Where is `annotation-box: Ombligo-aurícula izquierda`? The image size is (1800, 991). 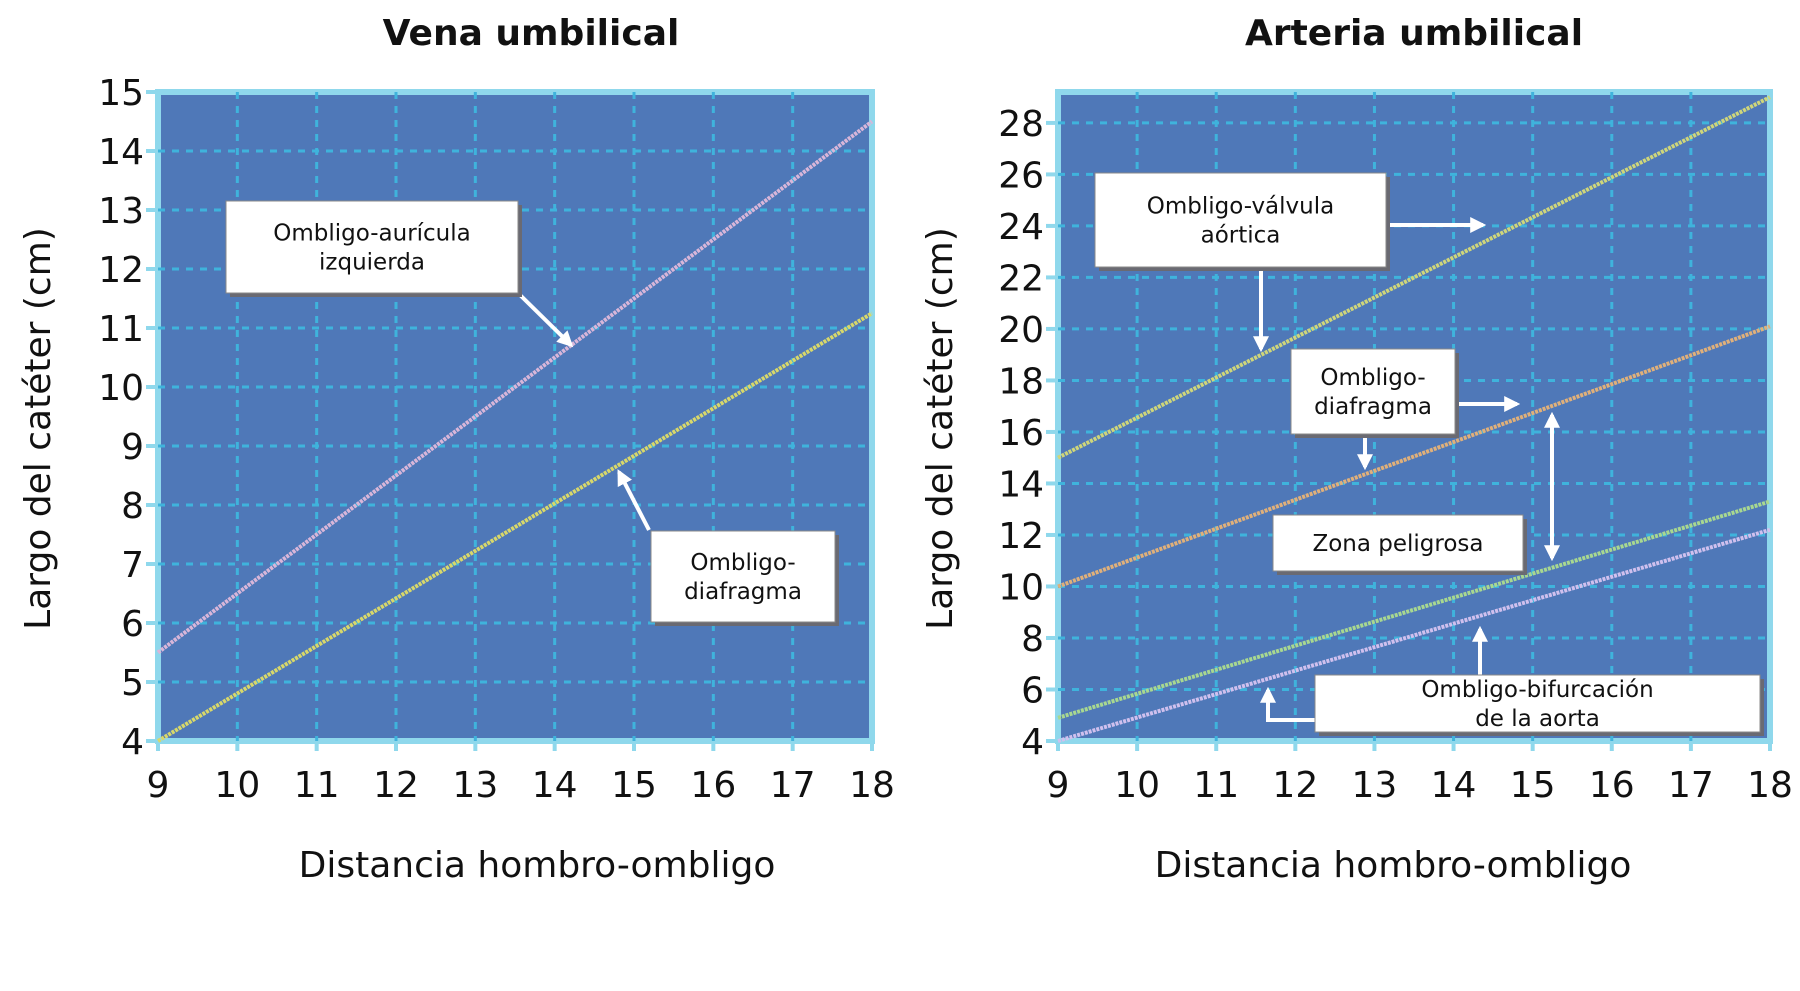
annotation-box: Ombligo-aurícula izquierda is located at coordinates (373, 248).